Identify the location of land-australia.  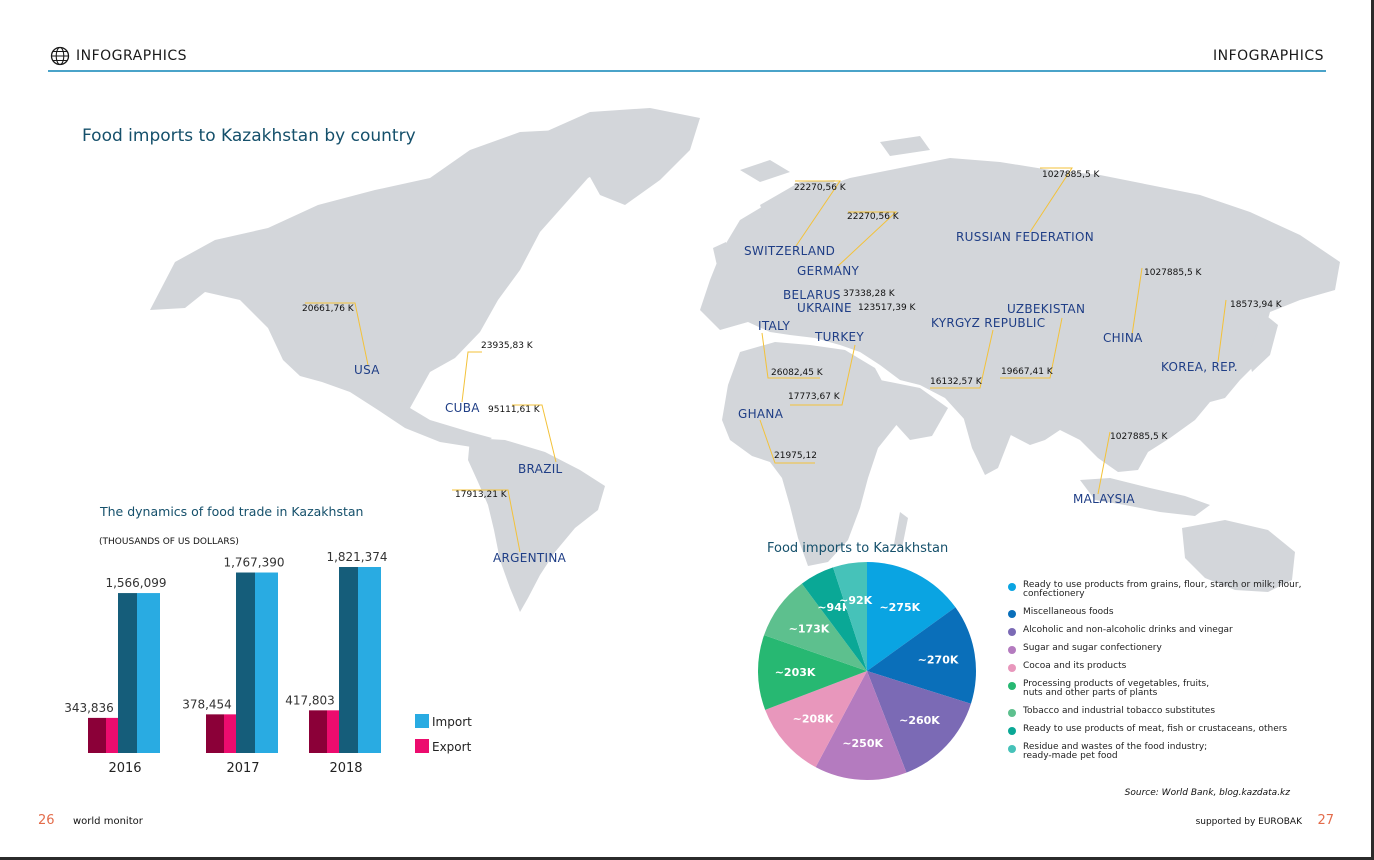
(1238, 556).